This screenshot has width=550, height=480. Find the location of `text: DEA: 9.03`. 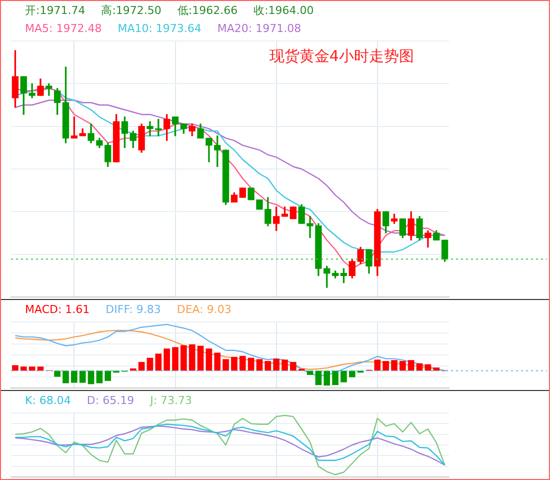

text: DEA: 9.03 is located at coordinates (204, 309).